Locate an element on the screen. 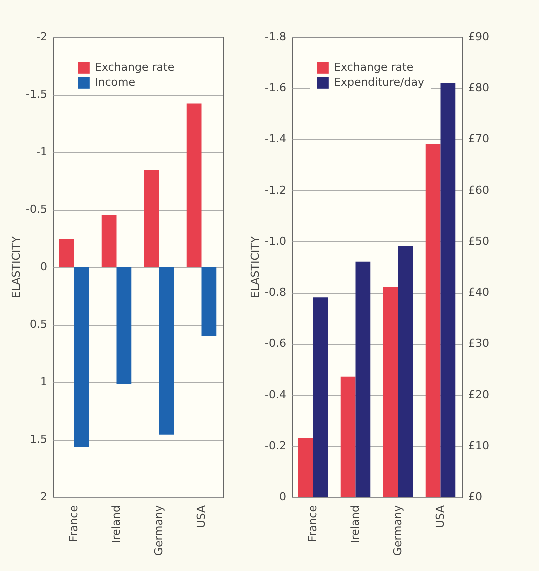  y-tick-label: -0.8 is located at coordinates (275, 293).